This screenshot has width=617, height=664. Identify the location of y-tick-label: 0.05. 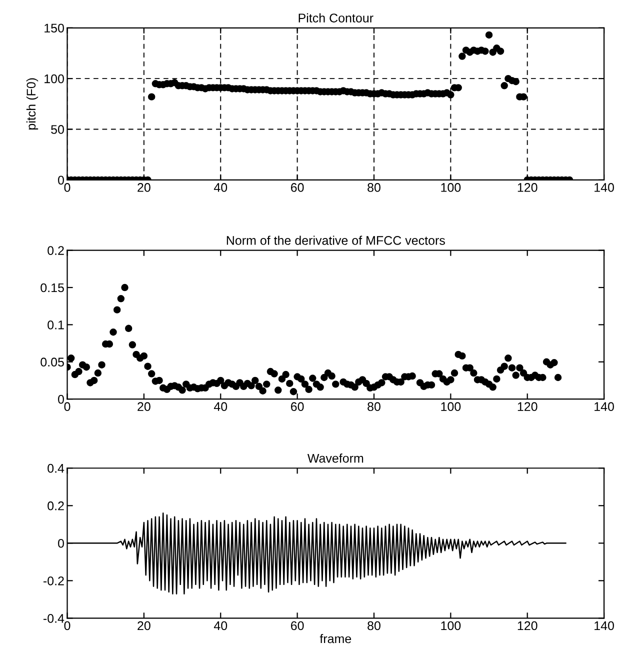
(52, 362).